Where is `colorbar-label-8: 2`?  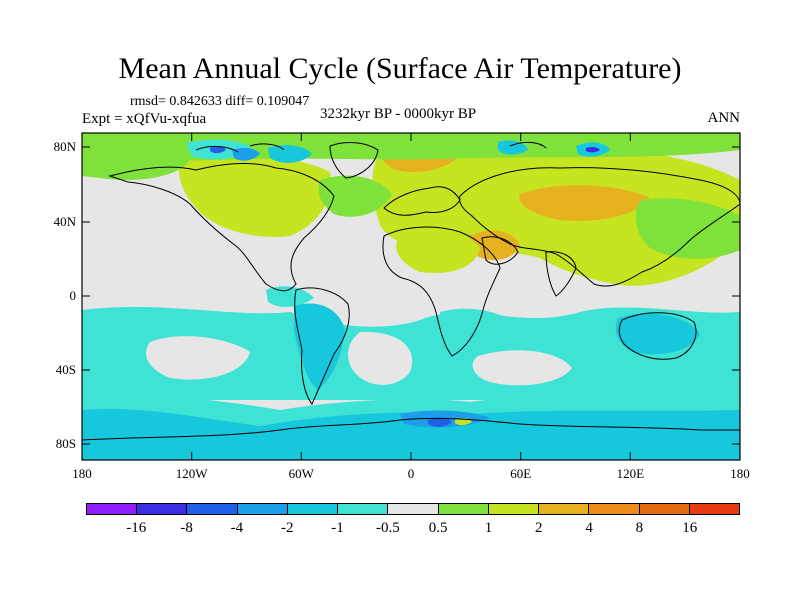
colorbar-label-8: 2 is located at coordinates (539, 528).